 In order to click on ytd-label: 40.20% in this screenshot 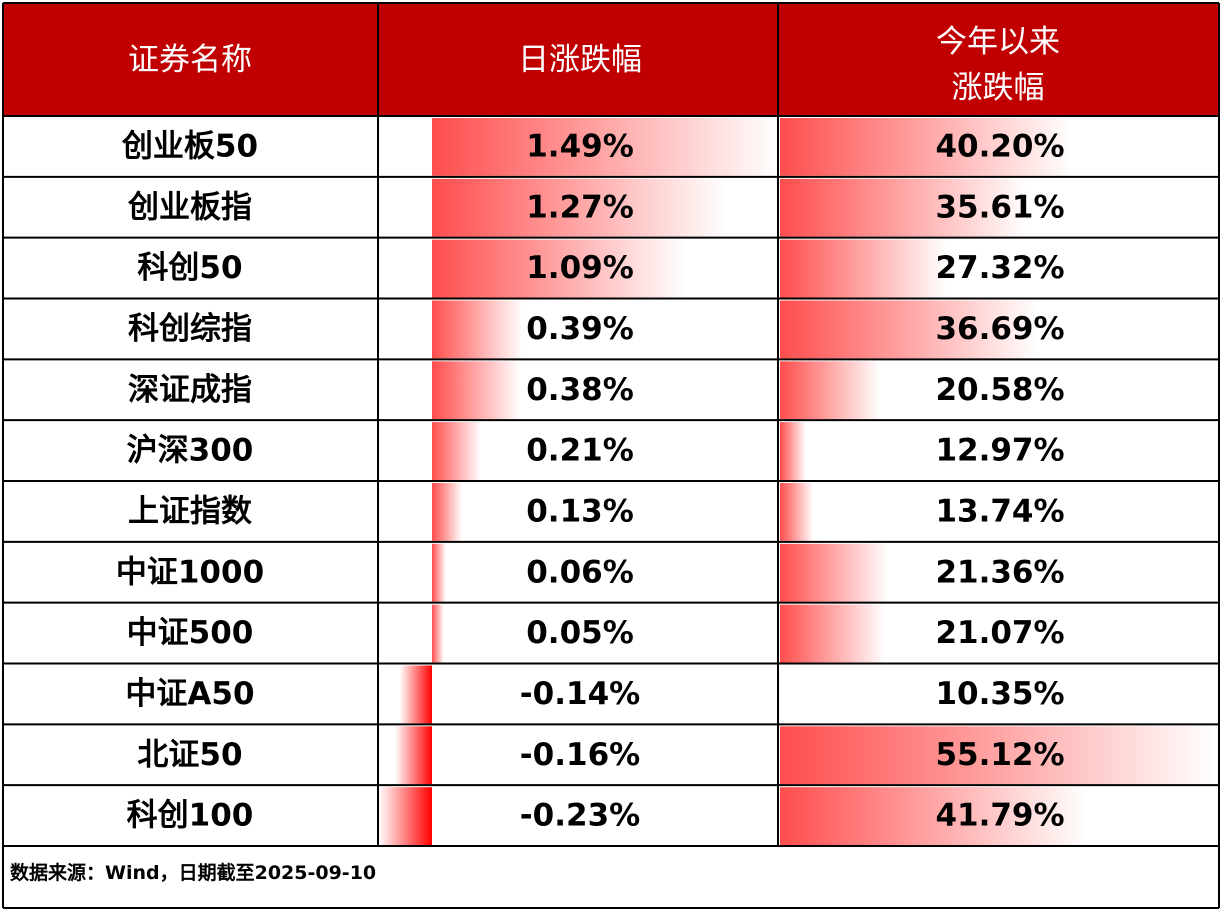, I will do `click(999, 146)`.